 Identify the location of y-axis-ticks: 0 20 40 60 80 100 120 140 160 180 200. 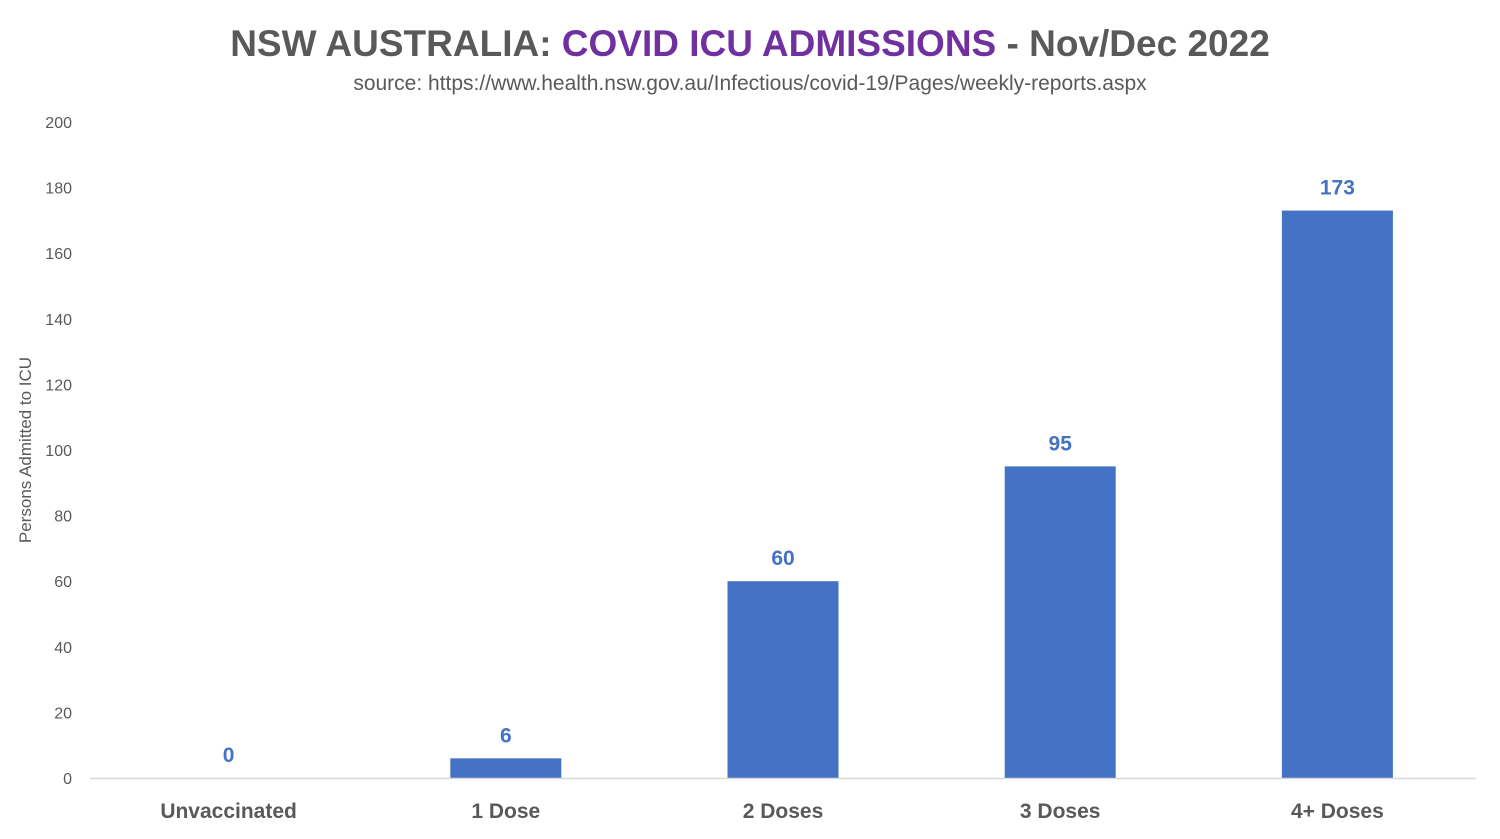
(58, 451).